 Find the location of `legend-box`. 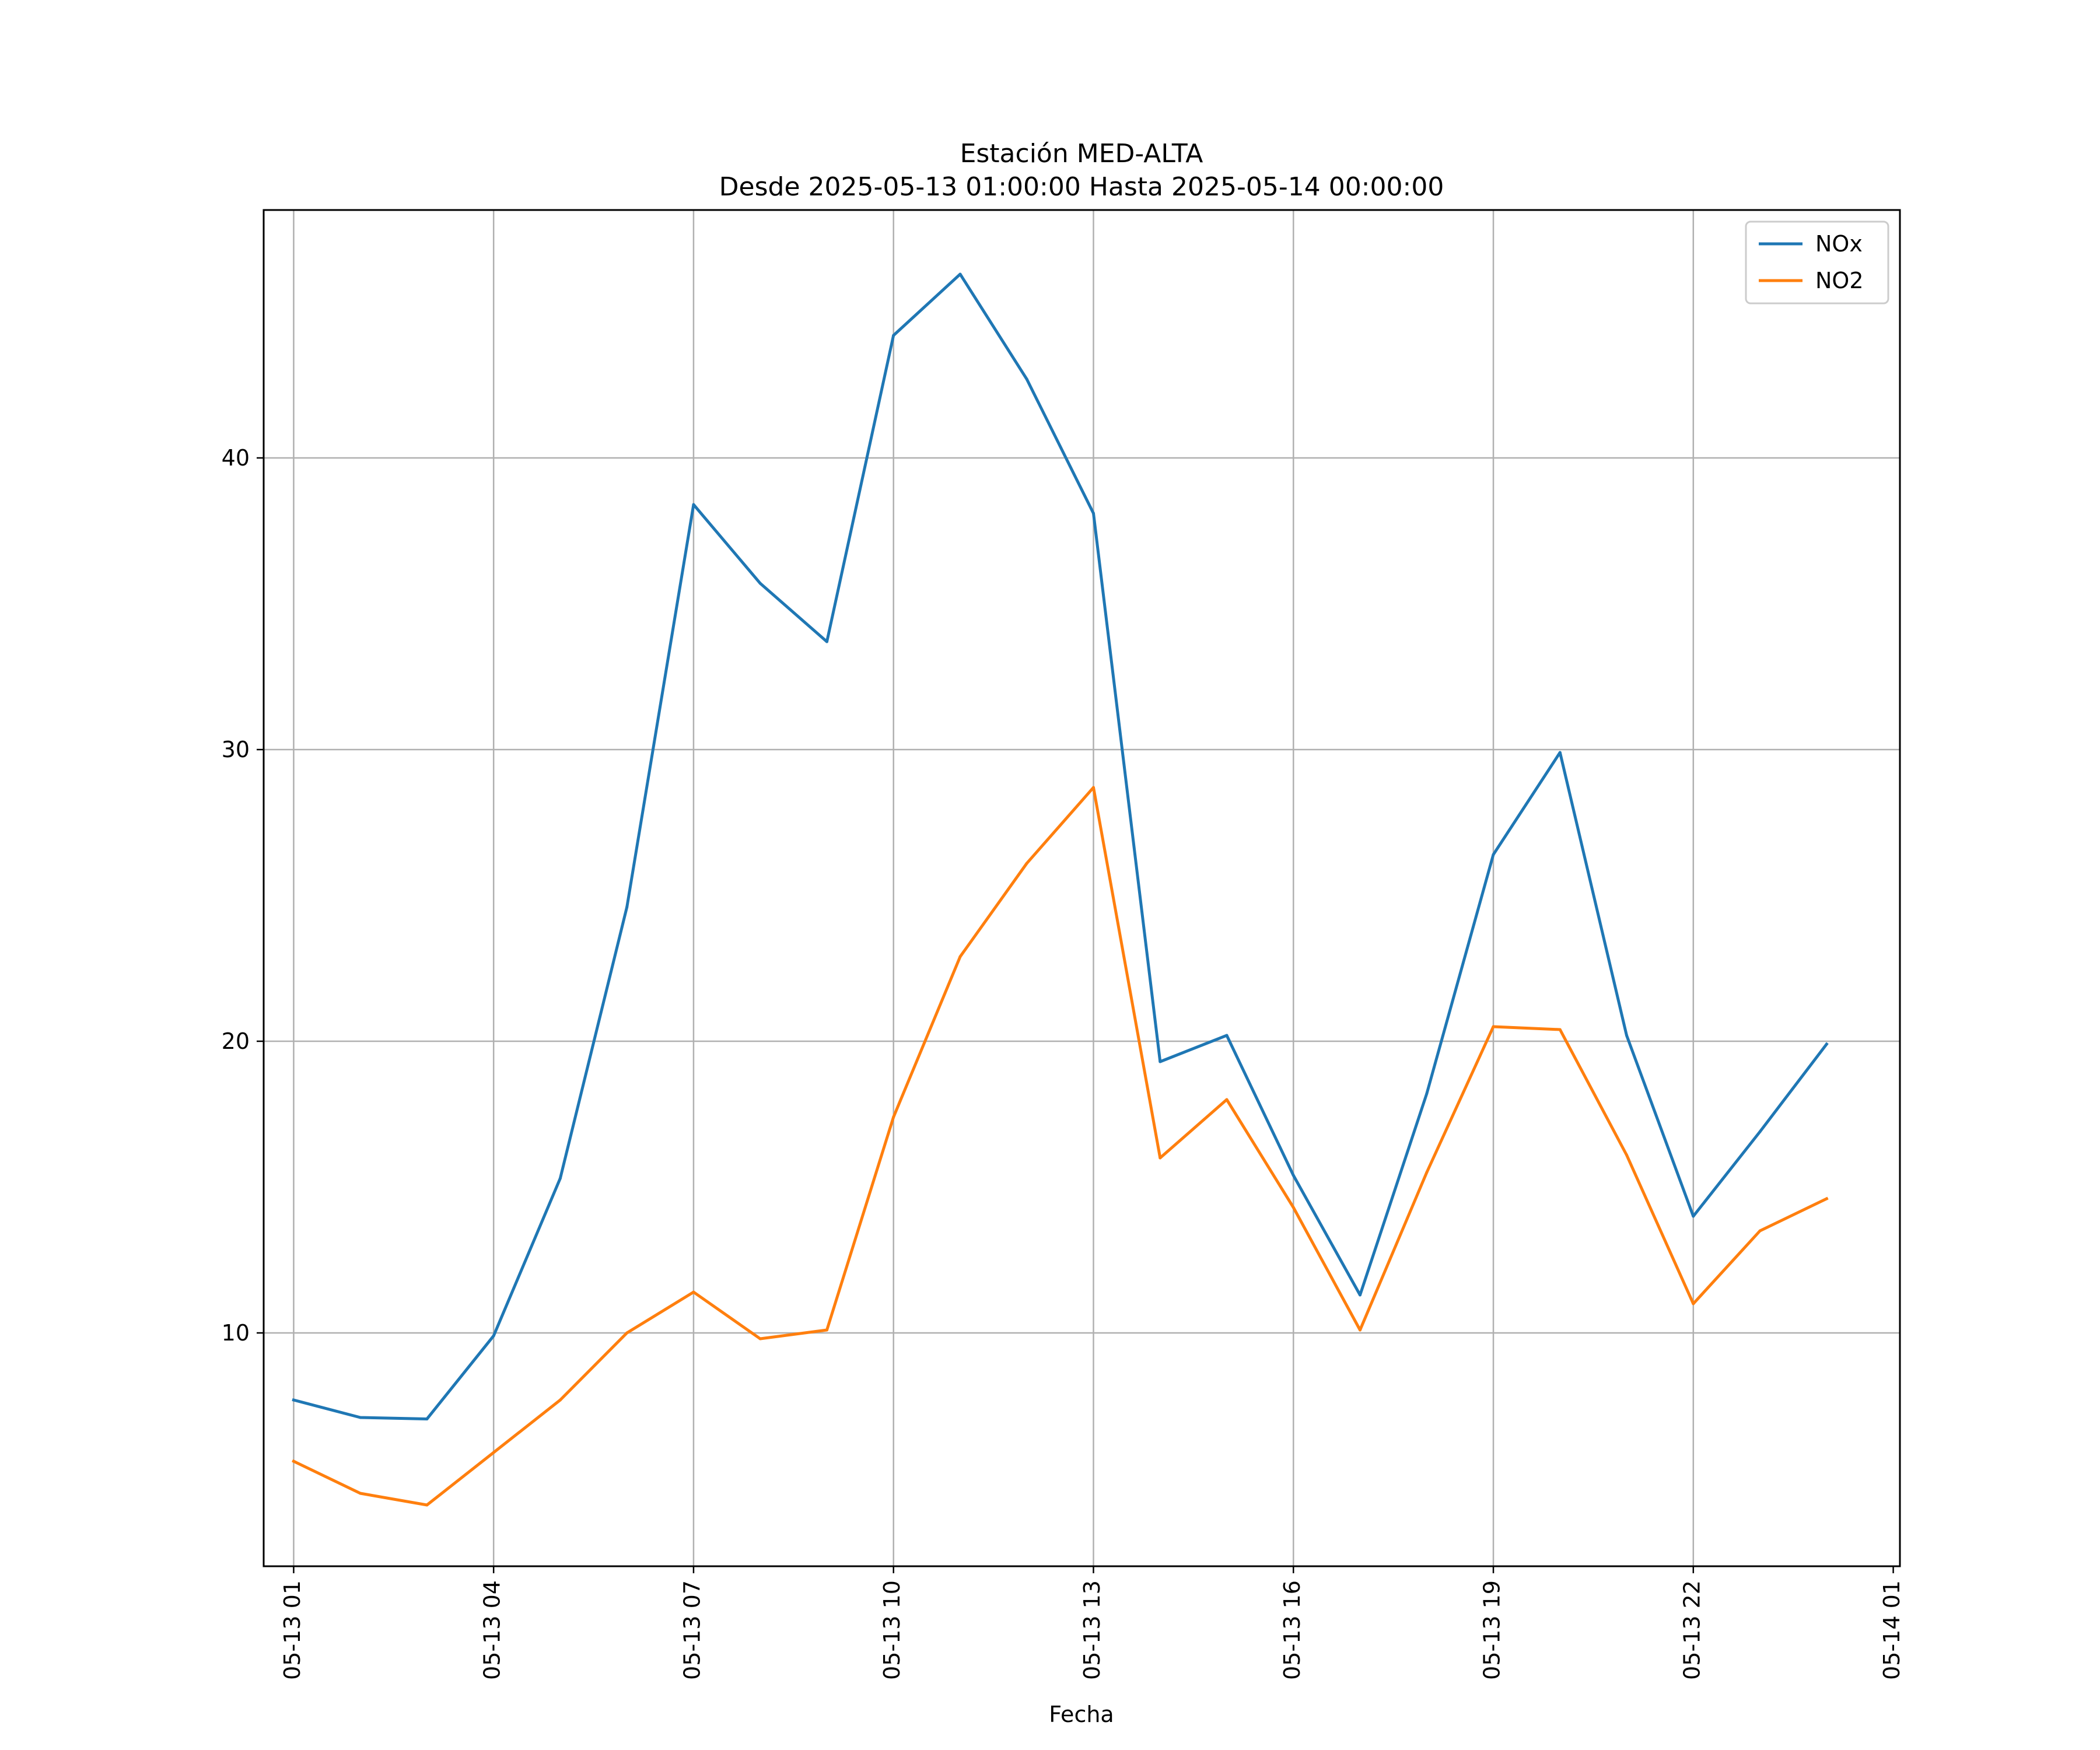

legend-box is located at coordinates (1817, 262).